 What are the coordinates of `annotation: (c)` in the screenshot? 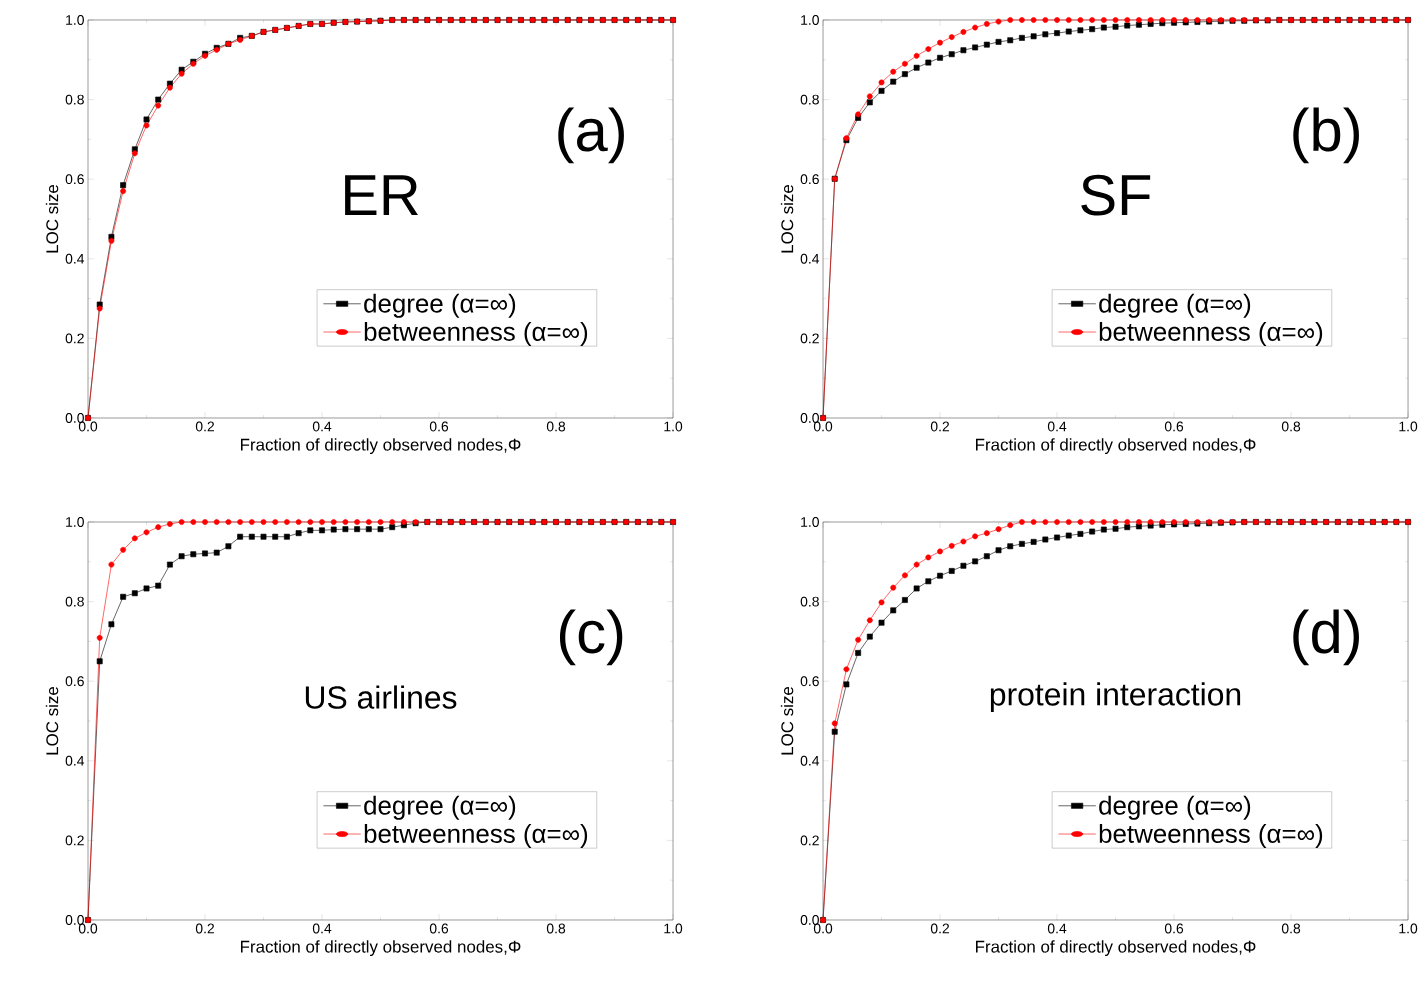 It's located at (591, 637).